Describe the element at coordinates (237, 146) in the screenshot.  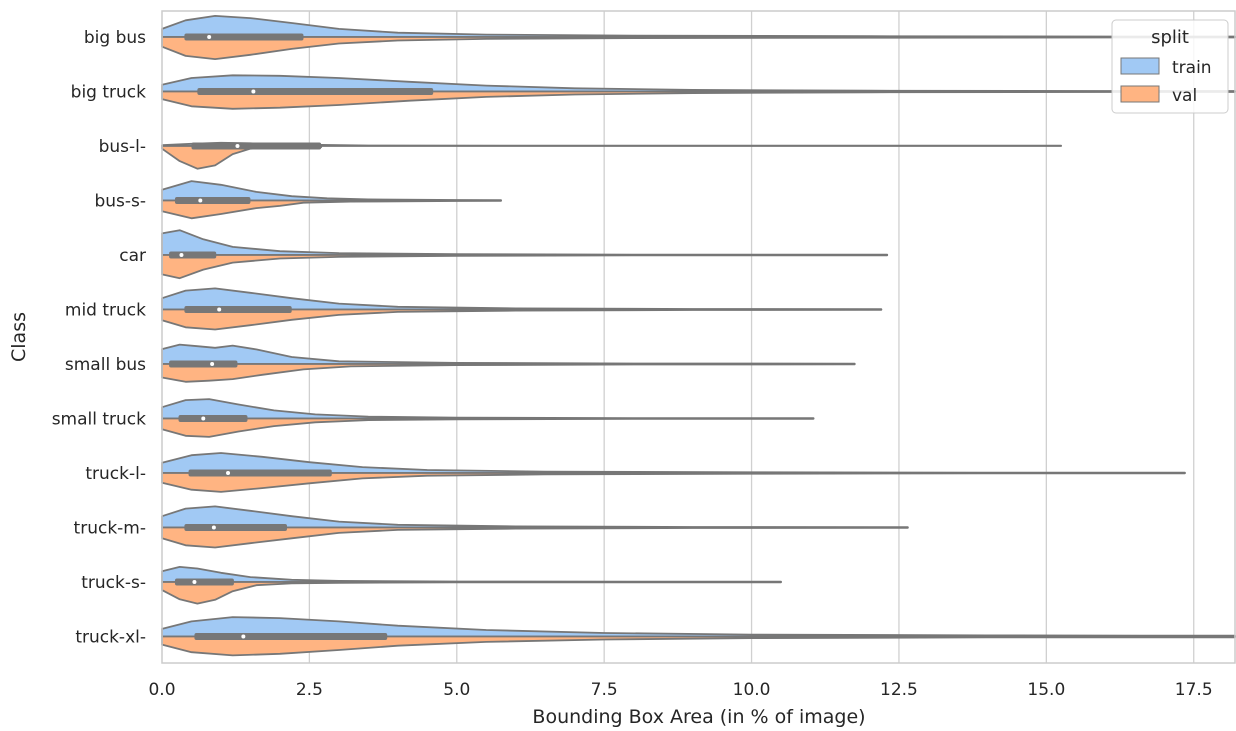
I see `median-dot-bus-l` at that location.